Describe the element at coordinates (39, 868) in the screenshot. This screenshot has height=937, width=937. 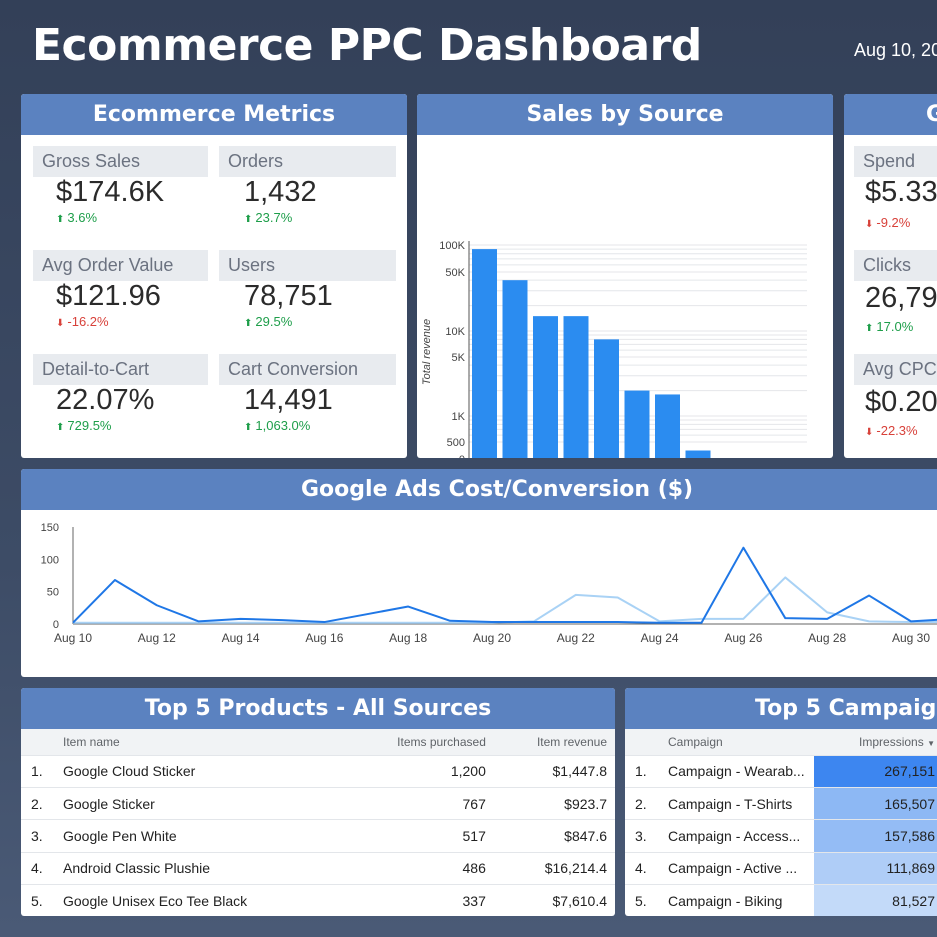
I see `row-index: 4.` at that location.